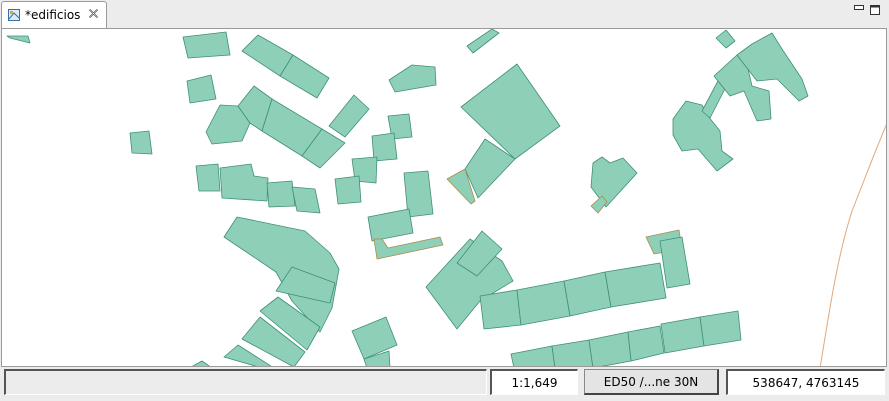 This screenshot has width=889, height=401. Describe the element at coordinates (651, 382) in the screenshot. I see `projection-button: ED50 /...ne 30N` at that location.